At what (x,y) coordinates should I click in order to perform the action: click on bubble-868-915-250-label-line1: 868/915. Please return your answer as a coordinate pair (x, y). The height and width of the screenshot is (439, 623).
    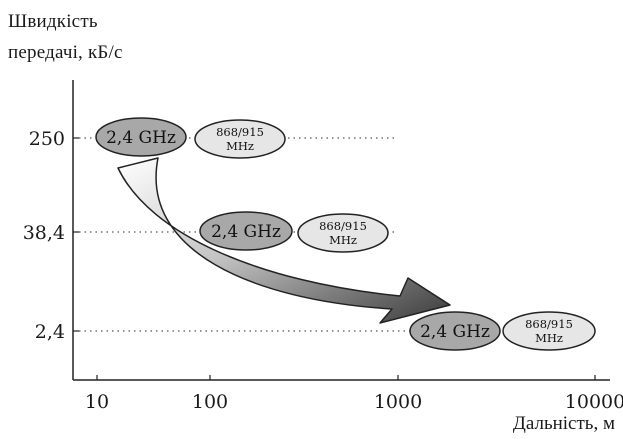
    Looking at the image, I should click on (240, 132).